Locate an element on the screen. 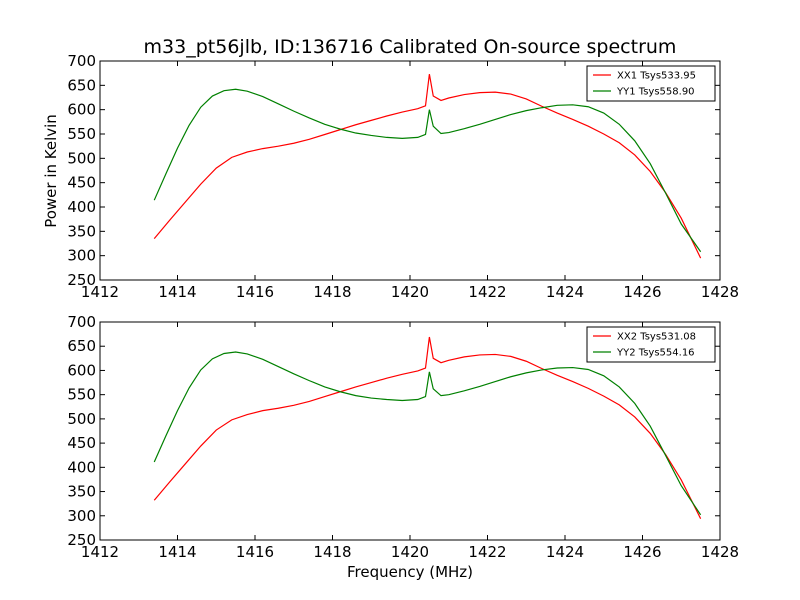 This screenshot has width=800, height=600. legend-label: XX1 Tsys533.95 is located at coordinates (656, 76).